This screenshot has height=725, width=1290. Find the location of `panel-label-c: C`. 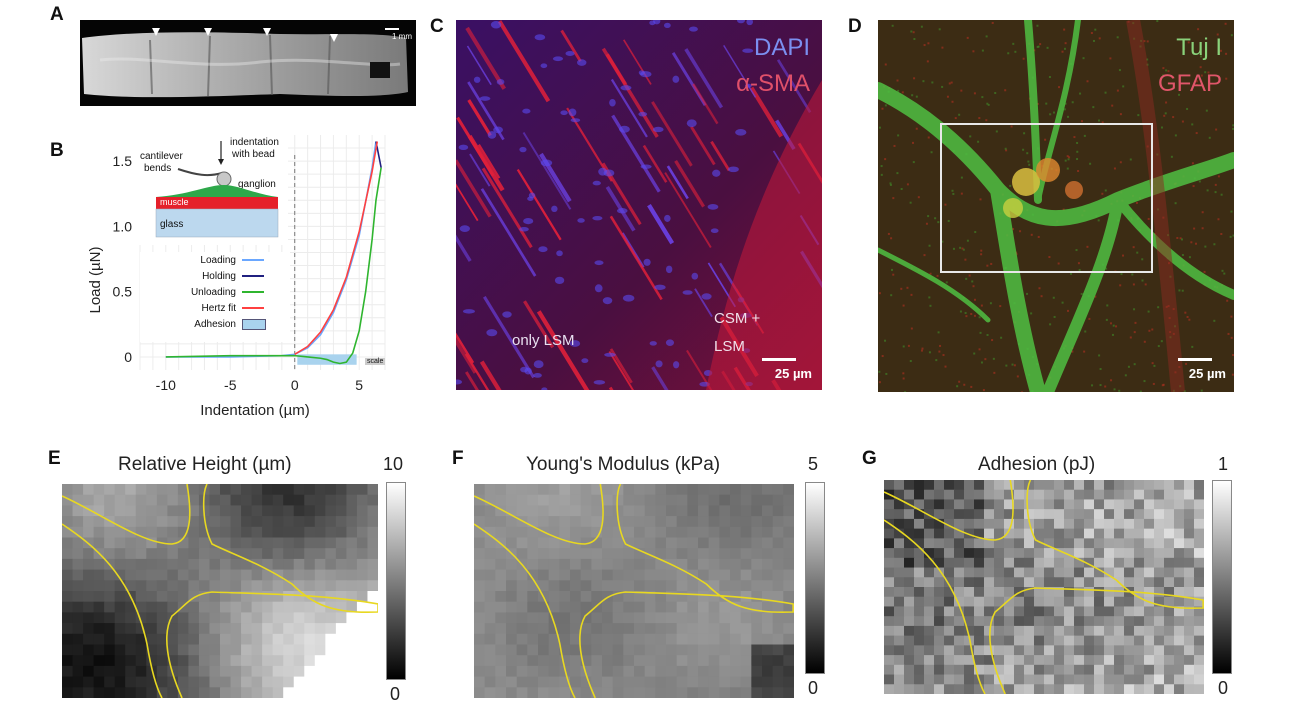

panel-label-c: C is located at coordinates (437, 26).